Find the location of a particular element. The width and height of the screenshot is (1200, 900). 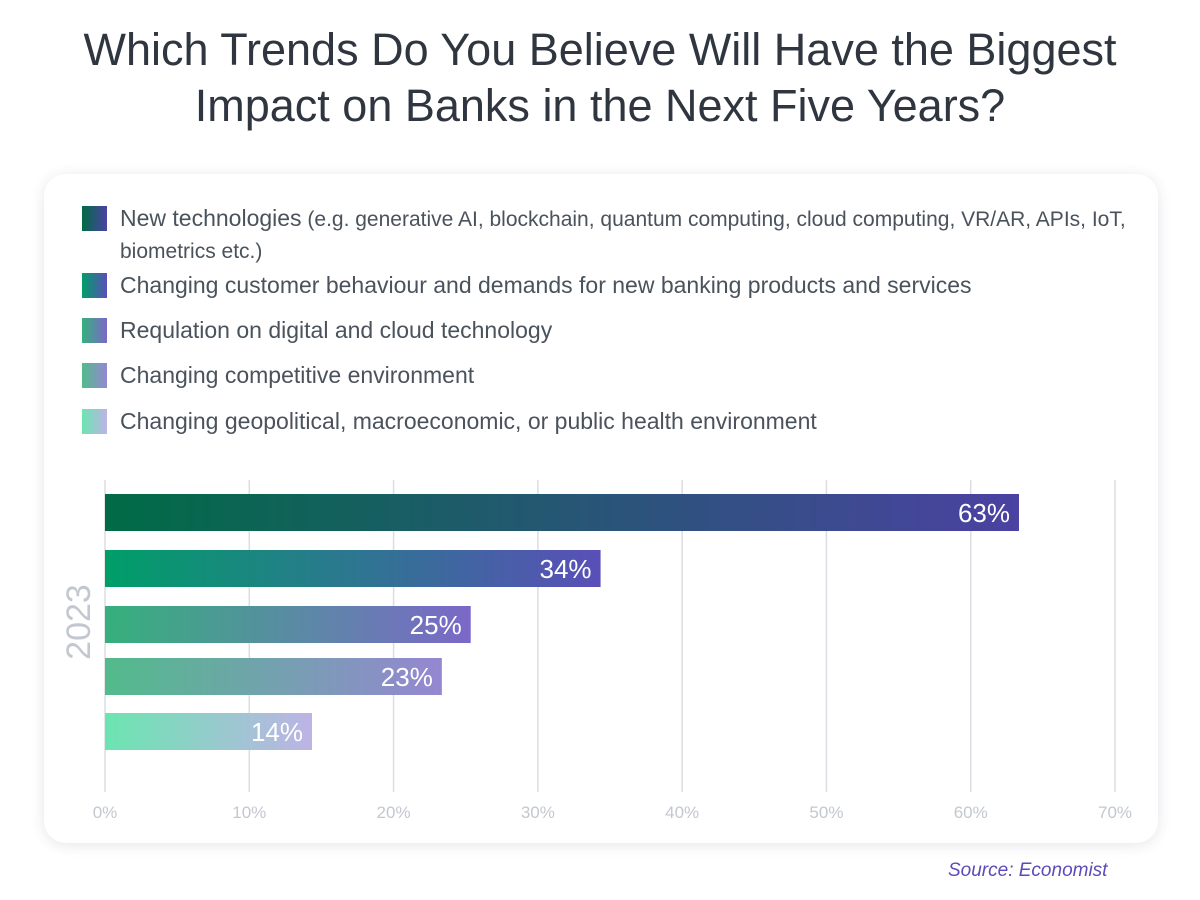

data-label: 34% is located at coordinates (566, 569).